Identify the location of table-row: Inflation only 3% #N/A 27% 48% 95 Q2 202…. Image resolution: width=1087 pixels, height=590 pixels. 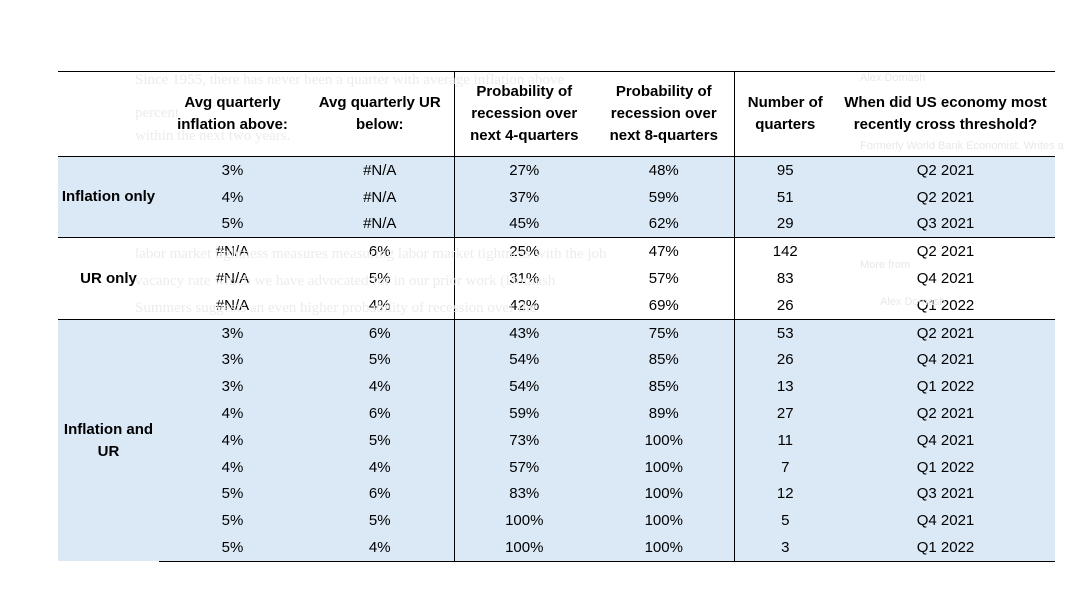
(556, 196).